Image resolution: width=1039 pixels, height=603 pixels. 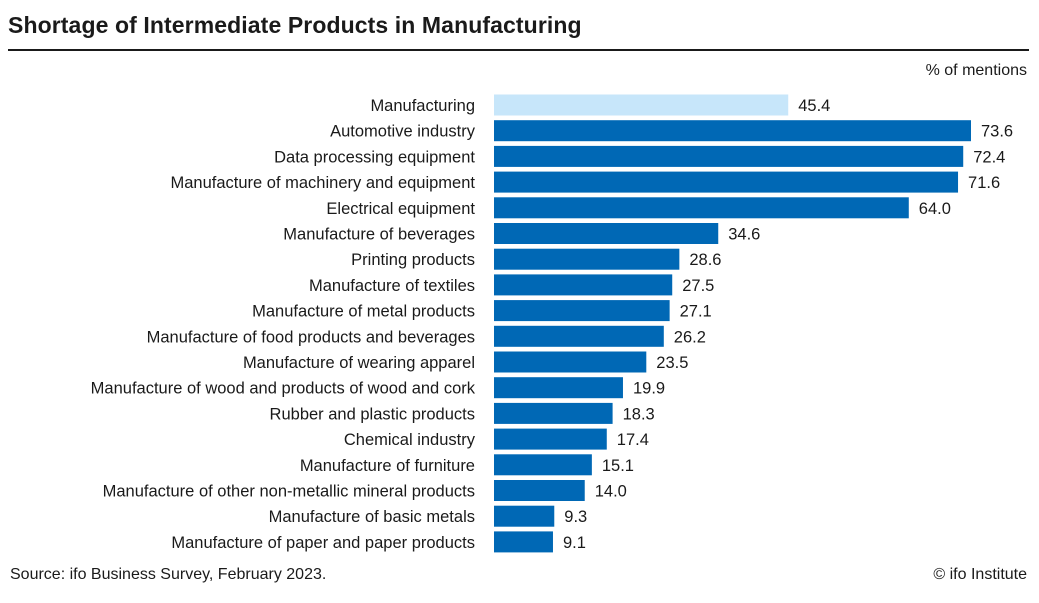 What do you see at coordinates (611, 492) in the screenshot?
I see `data-label: 14.0` at bounding box center [611, 492].